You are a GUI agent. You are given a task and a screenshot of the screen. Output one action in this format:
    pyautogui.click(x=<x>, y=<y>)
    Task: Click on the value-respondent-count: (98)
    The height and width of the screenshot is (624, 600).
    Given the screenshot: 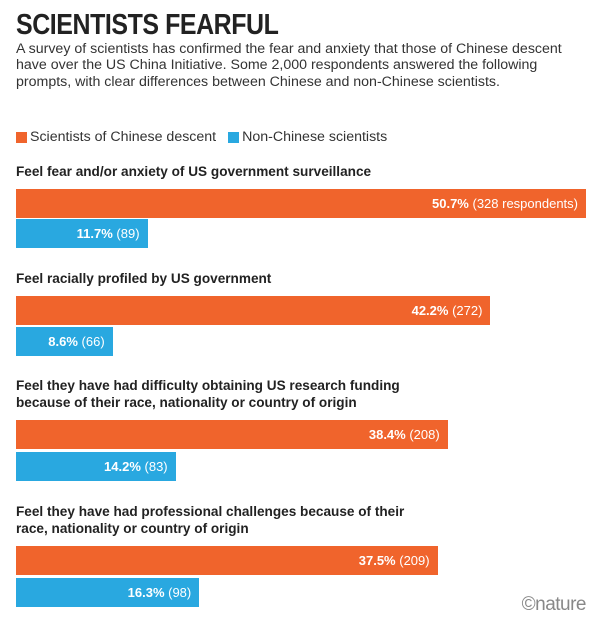 What is the action you would take?
    pyautogui.click(x=178, y=592)
    